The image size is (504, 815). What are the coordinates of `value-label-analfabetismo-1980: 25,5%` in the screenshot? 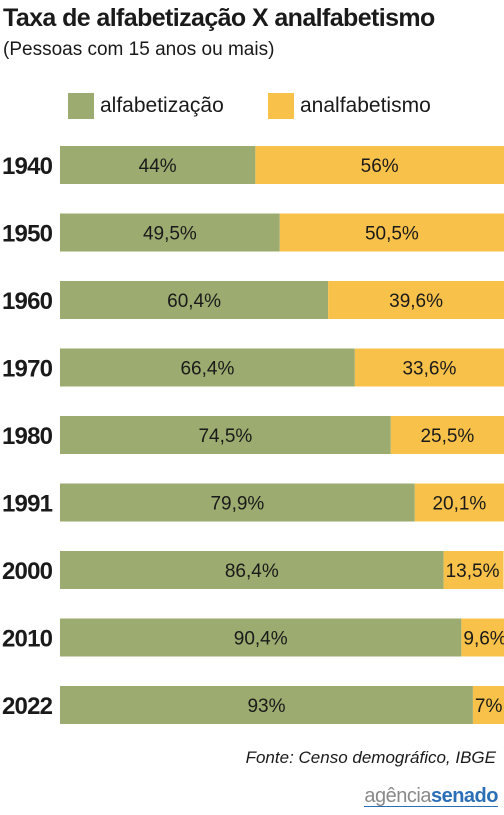 It's located at (447, 436).